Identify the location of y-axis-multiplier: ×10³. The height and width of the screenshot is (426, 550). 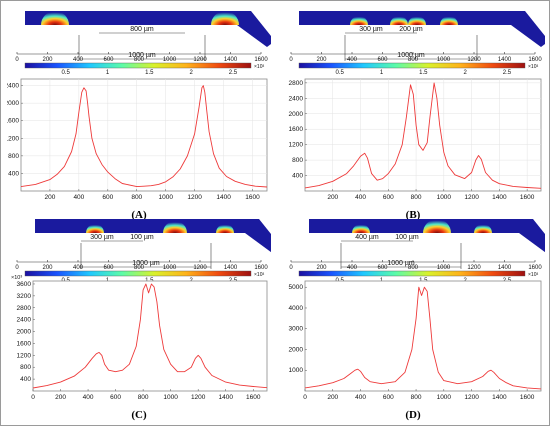
(16, 278).